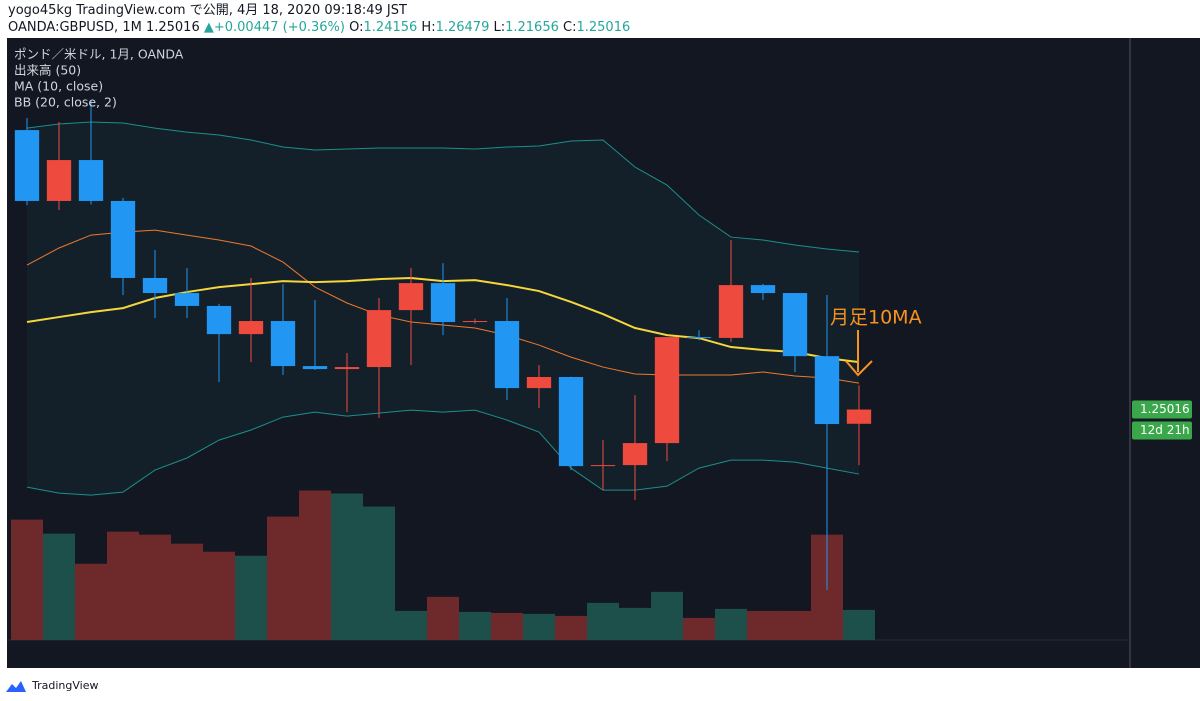  What do you see at coordinates (859, 353) in the screenshot?
I see `annotation-arrow` at bounding box center [859, 353].